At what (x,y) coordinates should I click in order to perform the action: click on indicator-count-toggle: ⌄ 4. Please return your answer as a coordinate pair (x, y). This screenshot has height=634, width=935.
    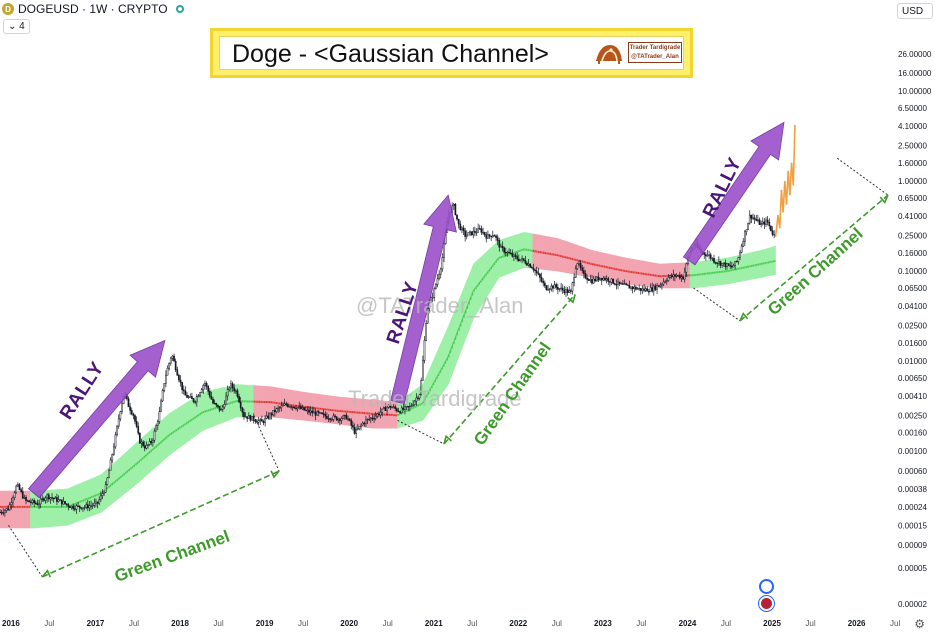
    Looking at the image, I should click on (16, 26).